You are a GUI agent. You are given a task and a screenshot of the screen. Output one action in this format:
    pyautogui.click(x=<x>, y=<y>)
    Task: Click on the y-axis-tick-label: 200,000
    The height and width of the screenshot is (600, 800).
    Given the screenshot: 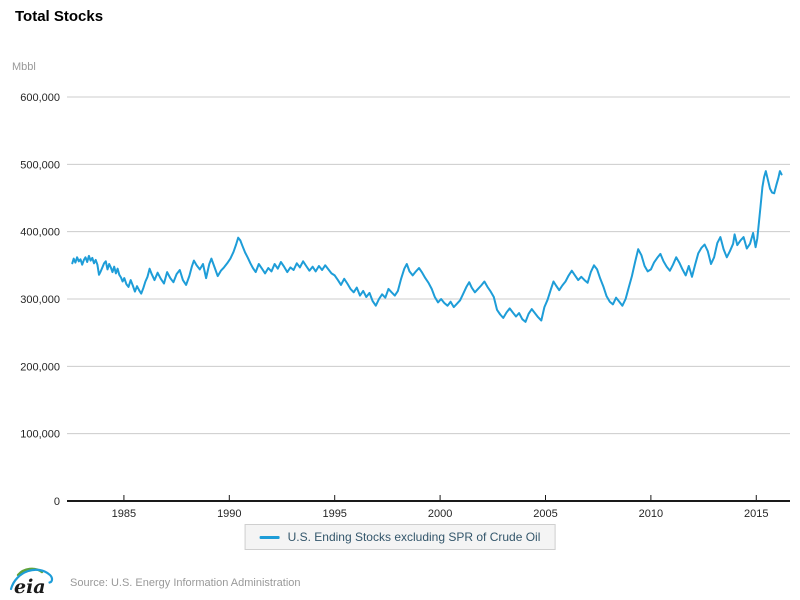 What is the action you would take?
    pyautogui.click(x=40, y=367)
    